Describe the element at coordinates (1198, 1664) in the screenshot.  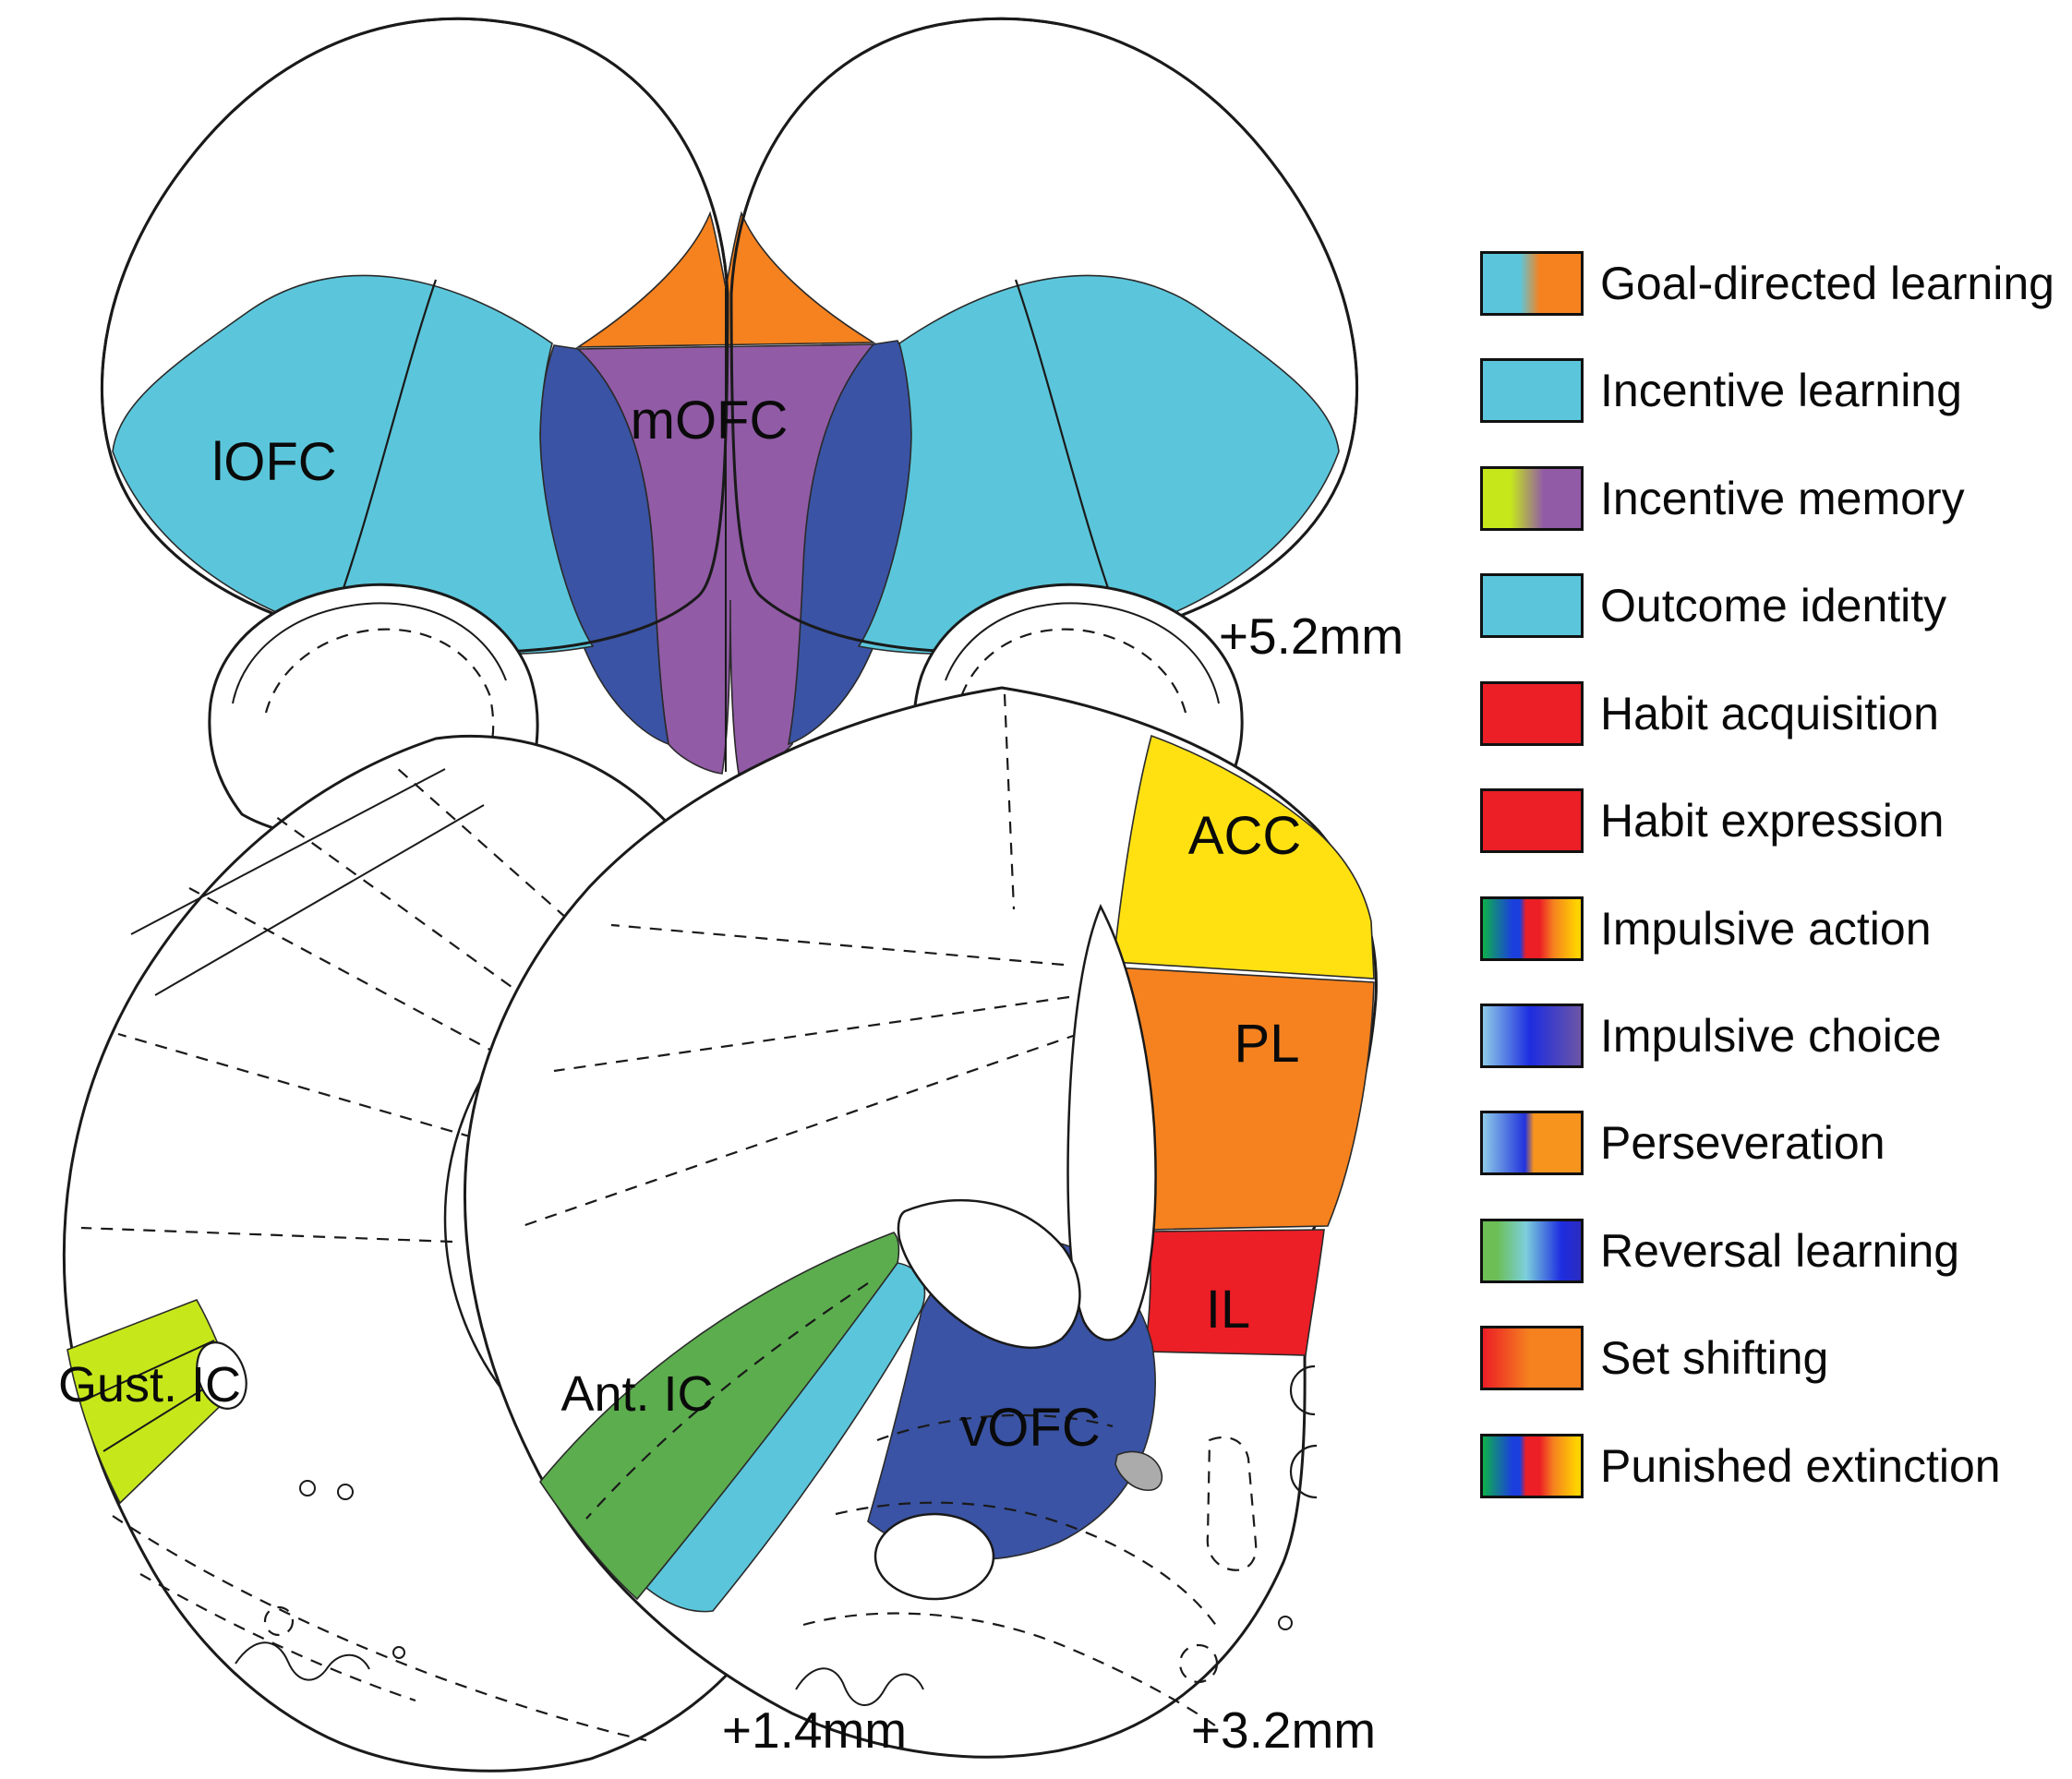
I see `s32-dash-circle` at that location.